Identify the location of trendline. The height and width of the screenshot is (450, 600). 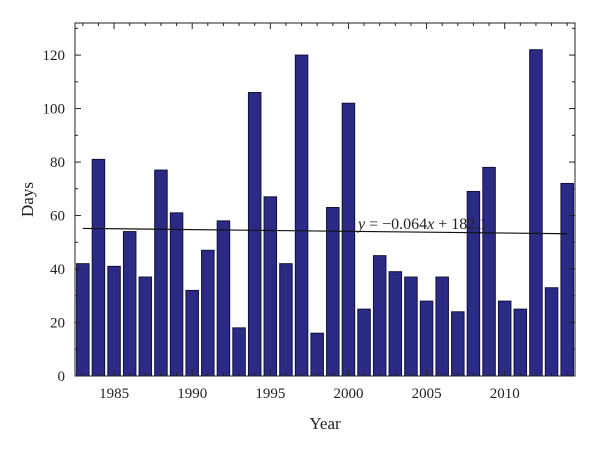
(325, 231).